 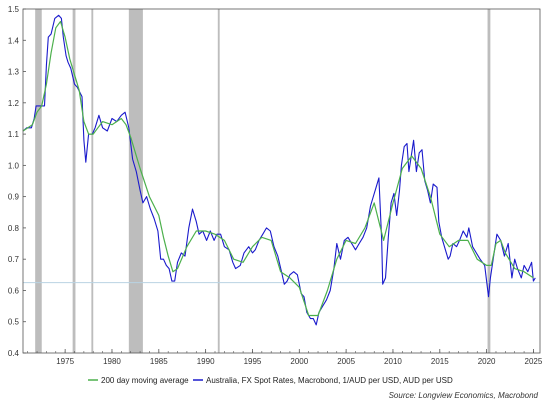 I want to click on y-tick-label: 0.6, so click(x=14, y=290).